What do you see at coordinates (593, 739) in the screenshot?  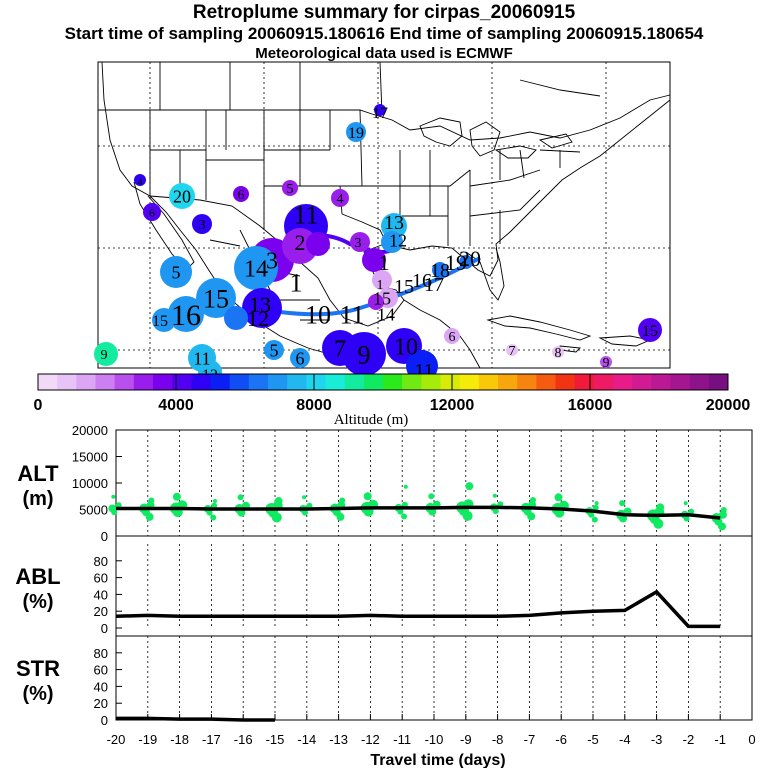 I see `x-tick-label: -5` at bounding box center [593, 739].